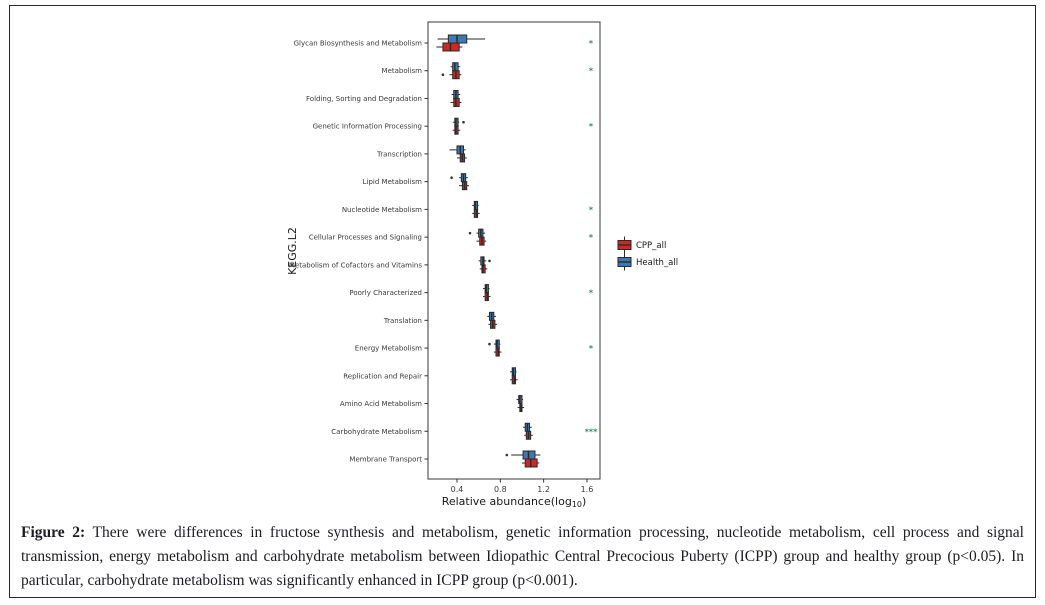 The height and width of the screenshot is (605, 1045). Describe the element at coordinates (402, 71) in the screenshot. I see `svg-text: Metabolism` at that location.